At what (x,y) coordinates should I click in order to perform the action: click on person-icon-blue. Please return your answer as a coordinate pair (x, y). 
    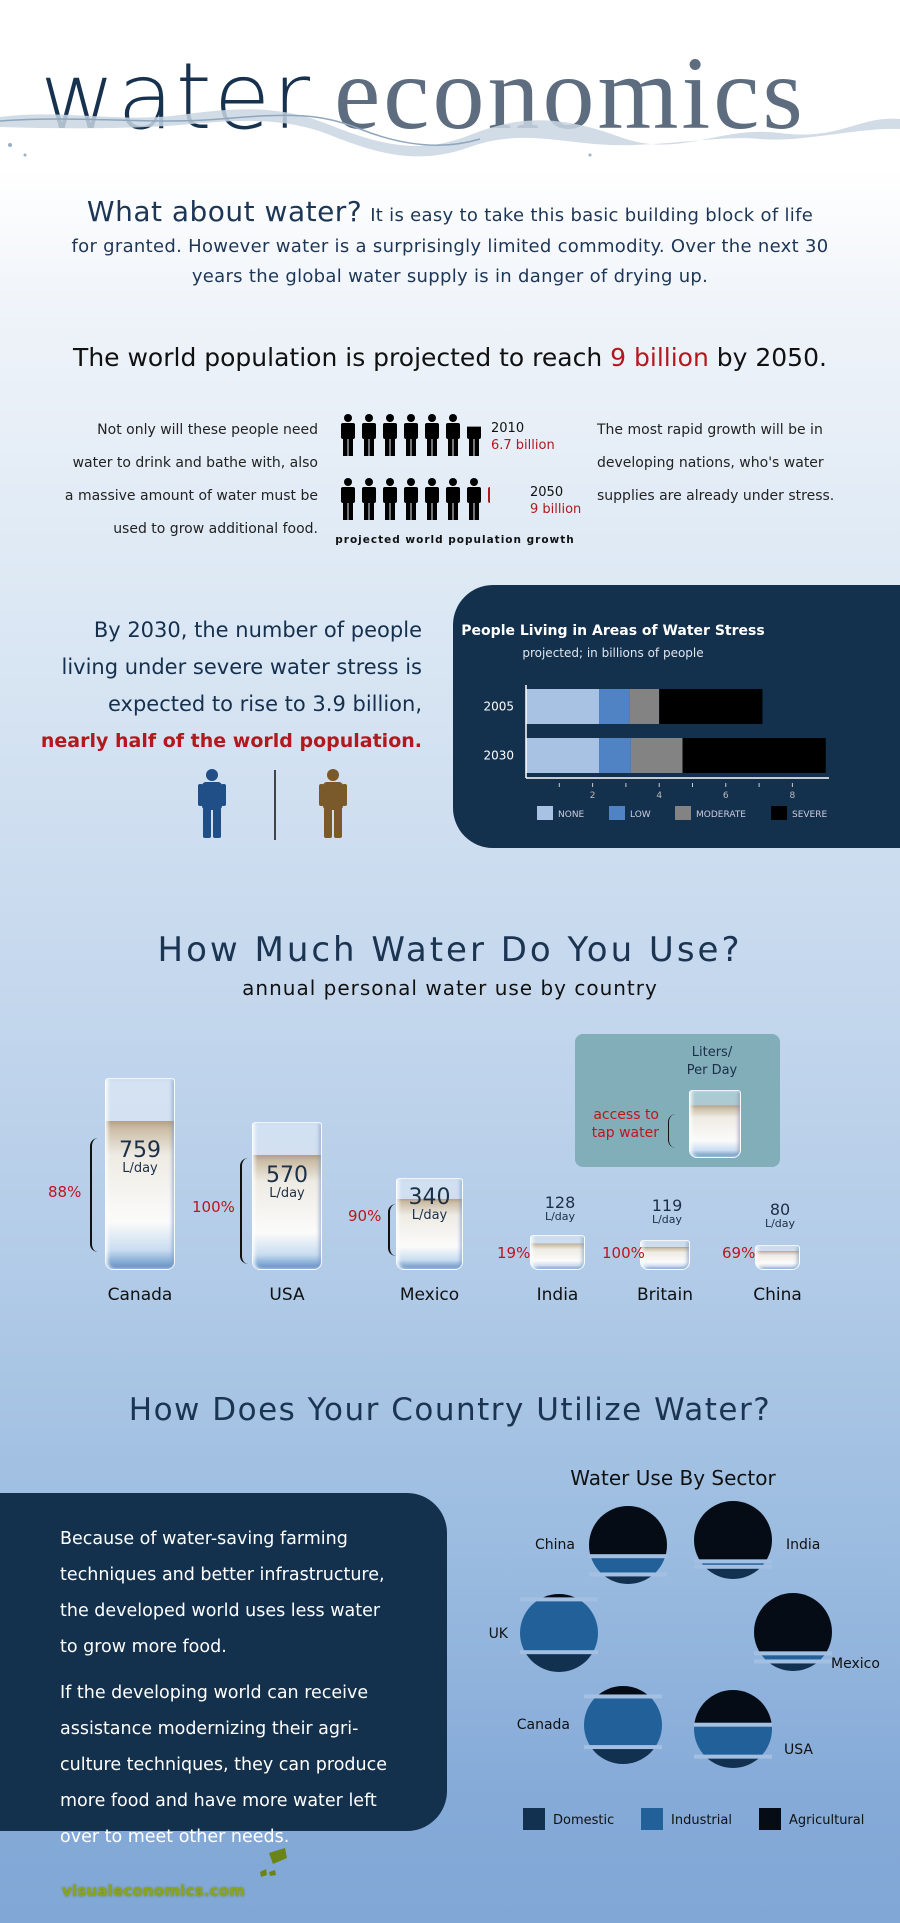
    Looking at the image, I should click on (212, 803).